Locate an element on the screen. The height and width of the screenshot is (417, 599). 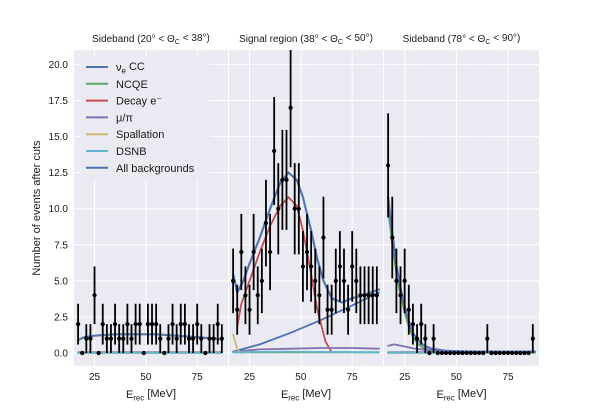
legend-entry: NCQE is located at coordinates (132, 85).